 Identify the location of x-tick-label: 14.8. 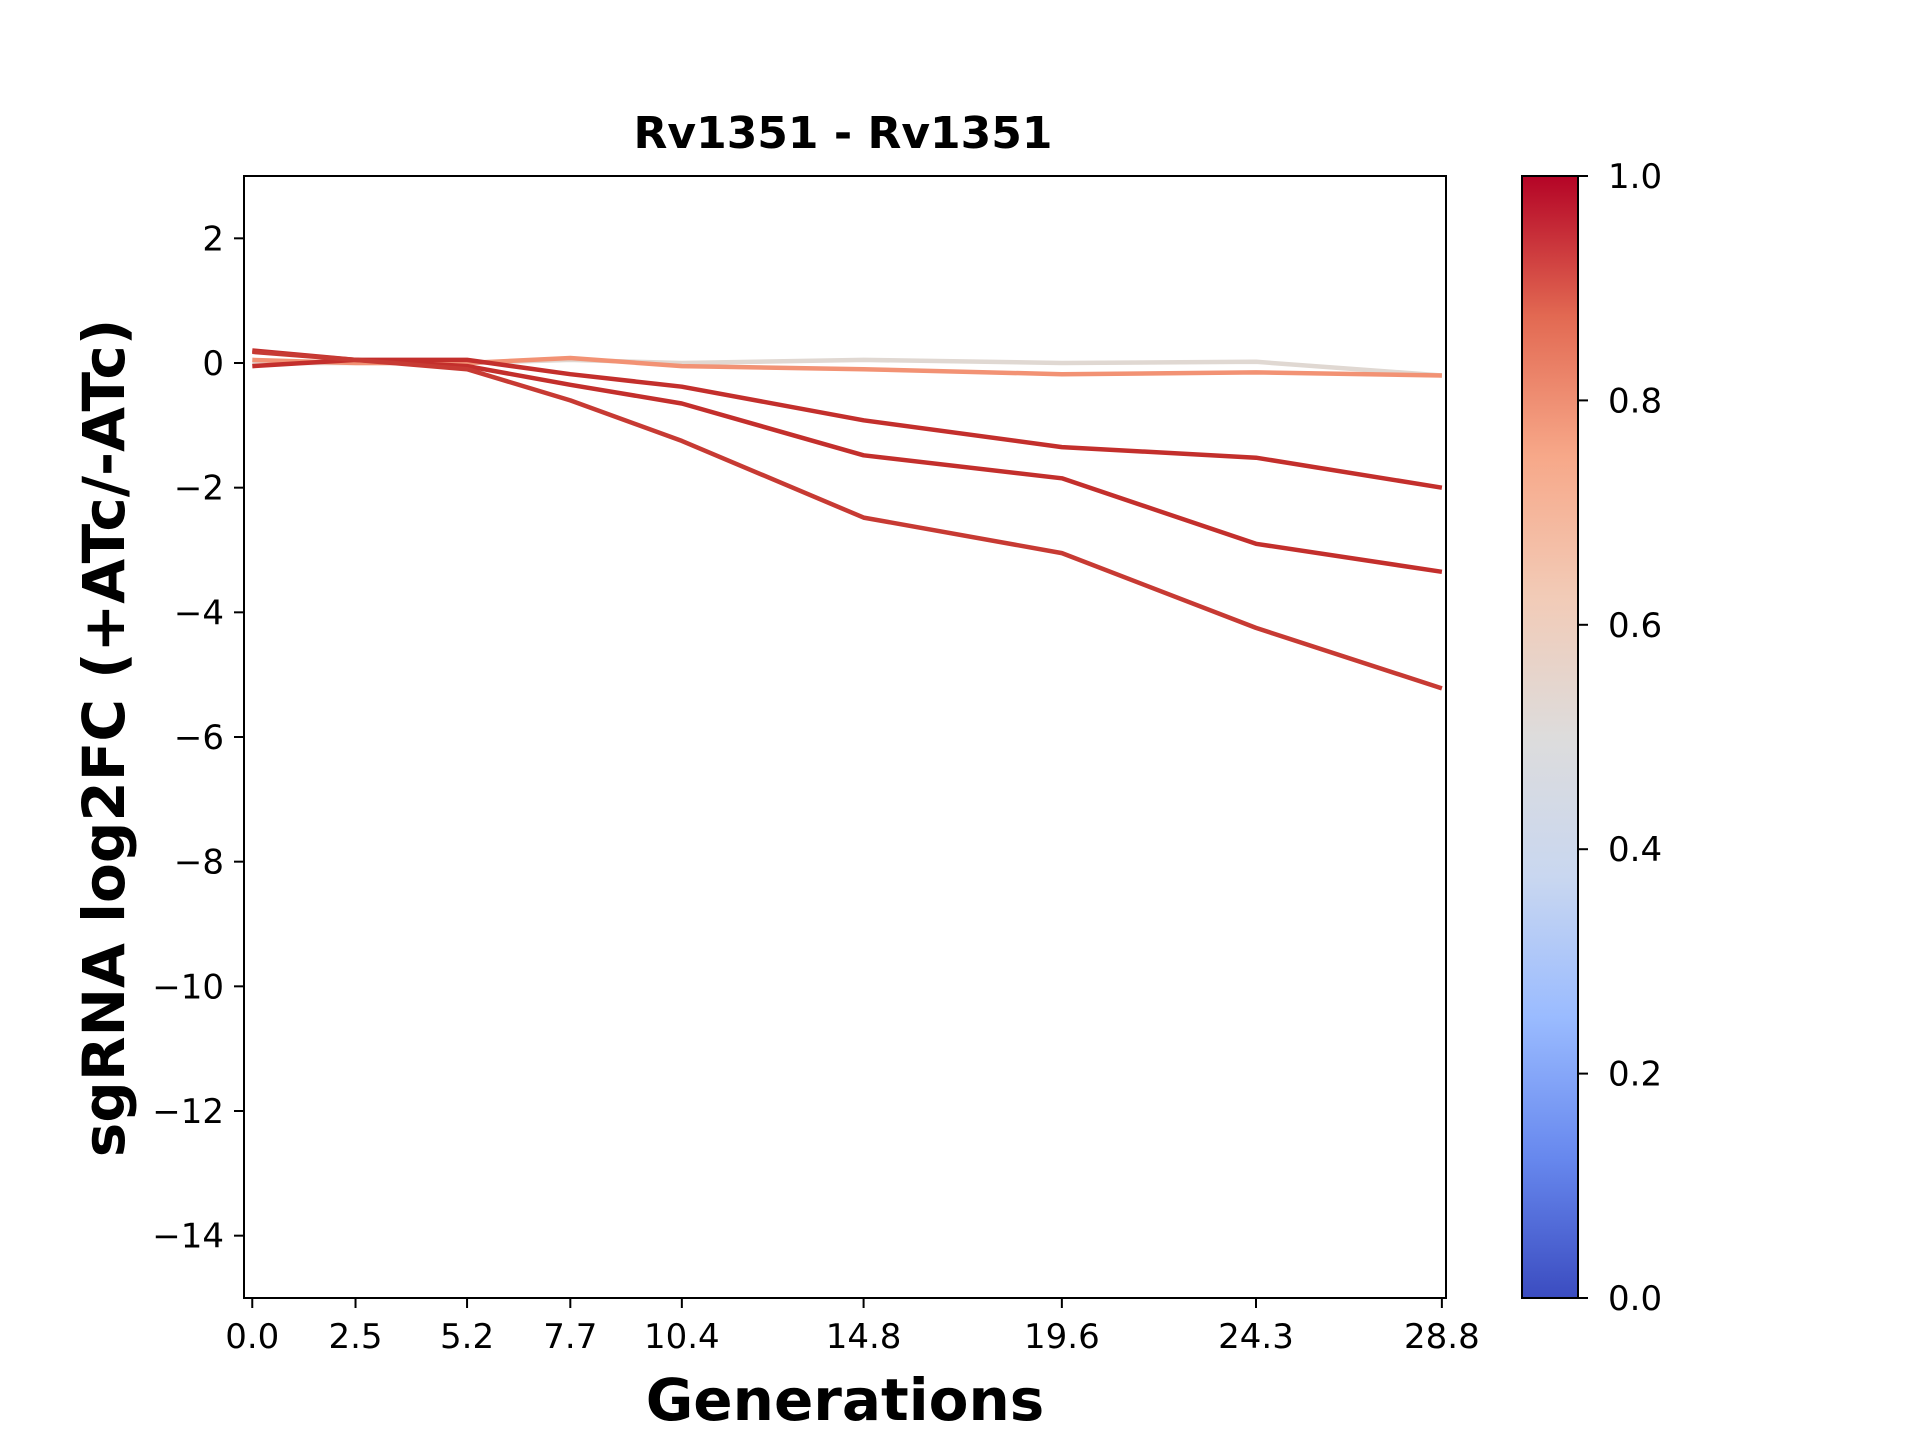
(864, 1337).